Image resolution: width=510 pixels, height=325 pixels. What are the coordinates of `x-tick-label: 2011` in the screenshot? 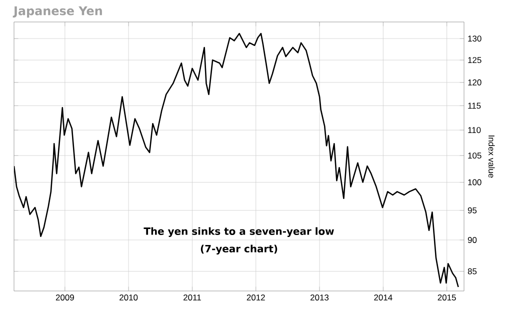 It's located at (192, 297).